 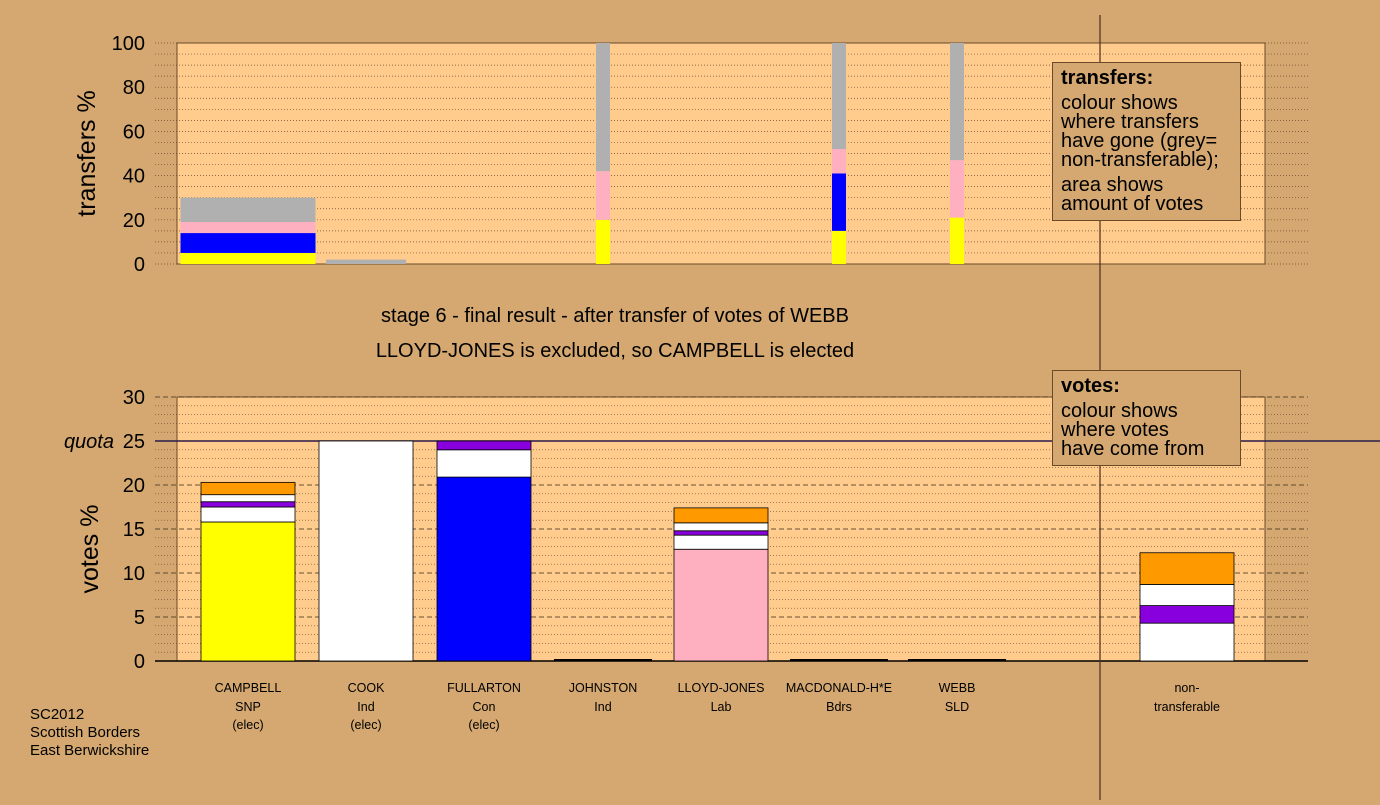 I want to click on votes-y-tick: 10, so click(x=134, y=574).